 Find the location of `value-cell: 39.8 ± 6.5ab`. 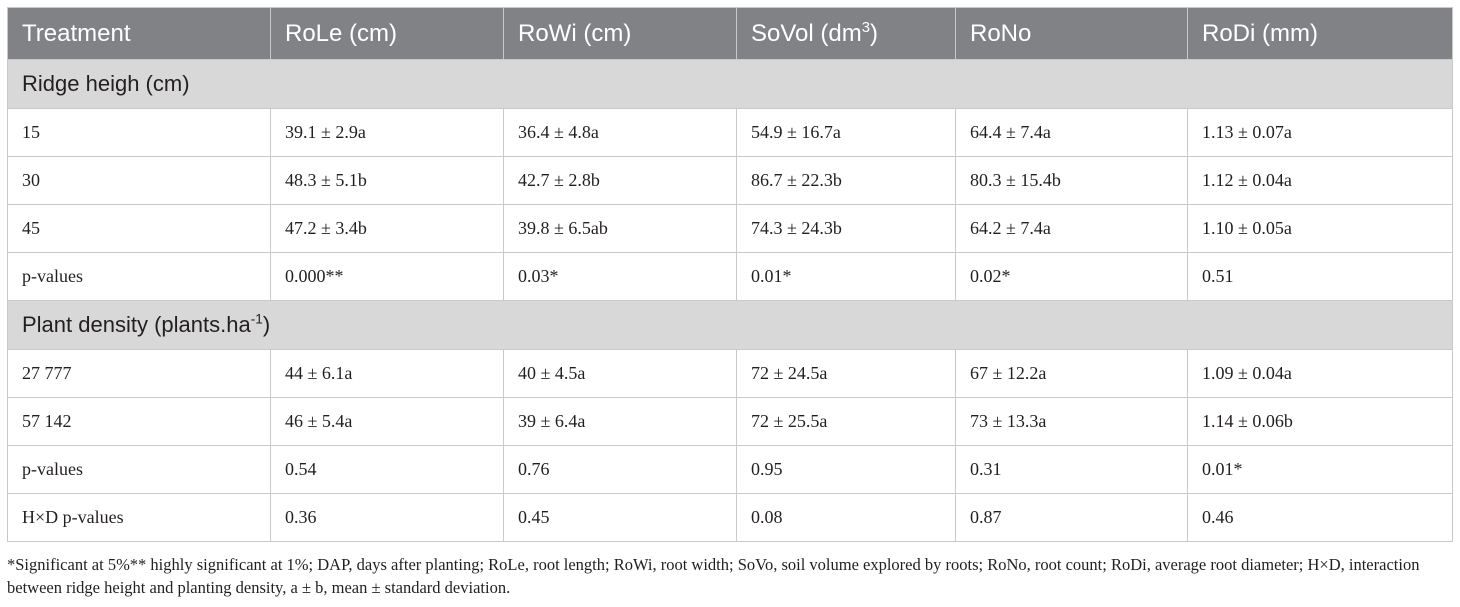

value-cell: 39.8 ± 6.5ab is located at coordinates (620, 228).